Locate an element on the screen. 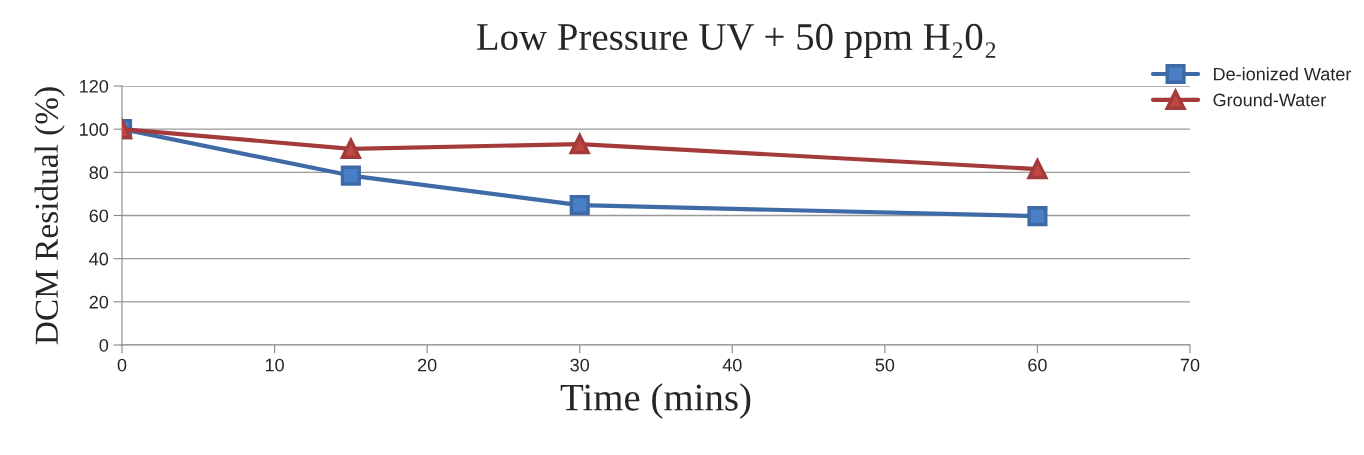 The width and height of the screenshot is (1364, 455). x-axis-title: Time (mins) is located at coordinates (655, 401).